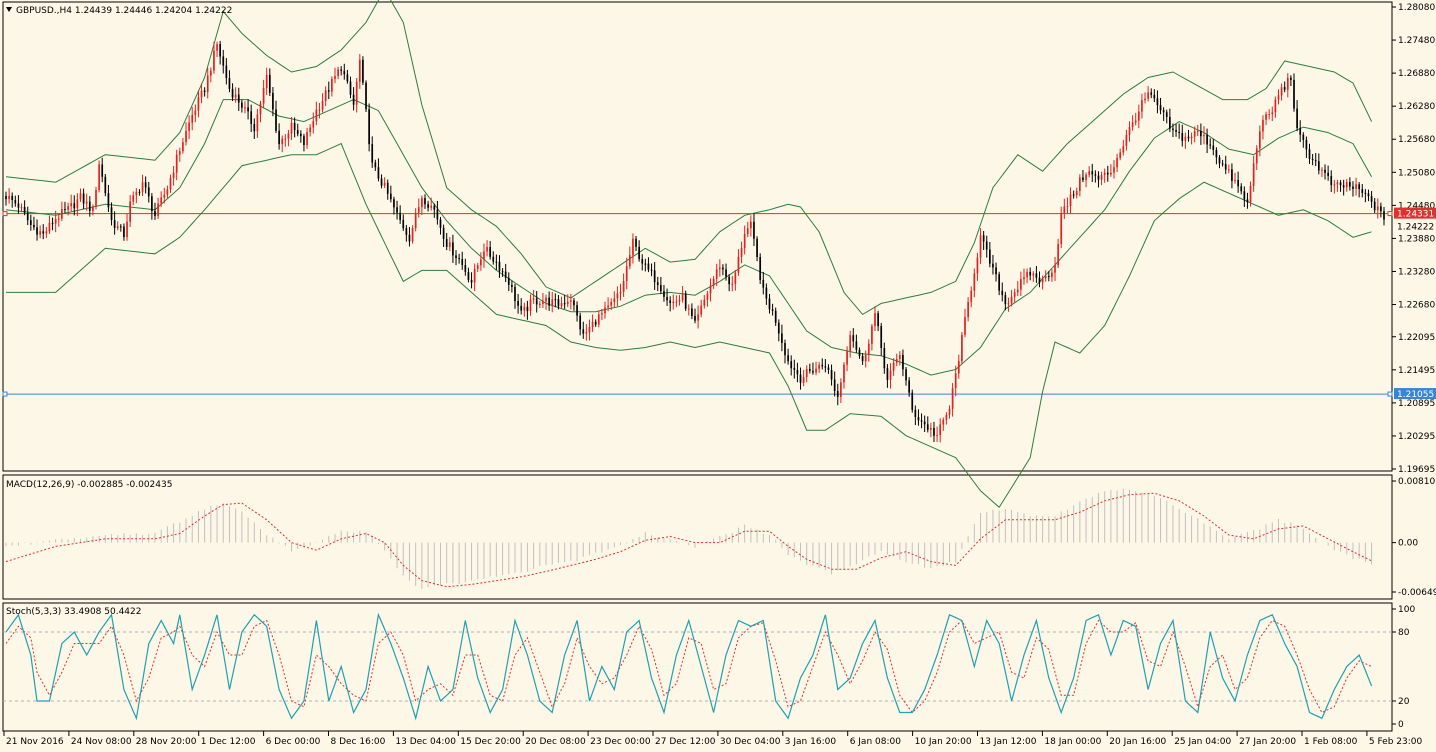  I want to click on time-axis-label: 25 Jan 04:00, so click(1202, 742).